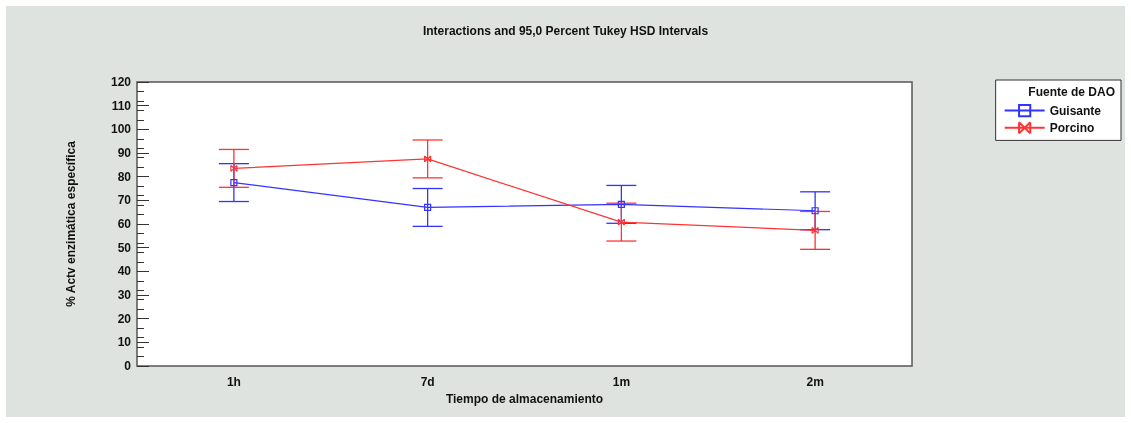 The image size is (1131, 423). Describe the element at coordinates (124, 318) in the screenshot. I see `y-tick-label: 20` at that location.